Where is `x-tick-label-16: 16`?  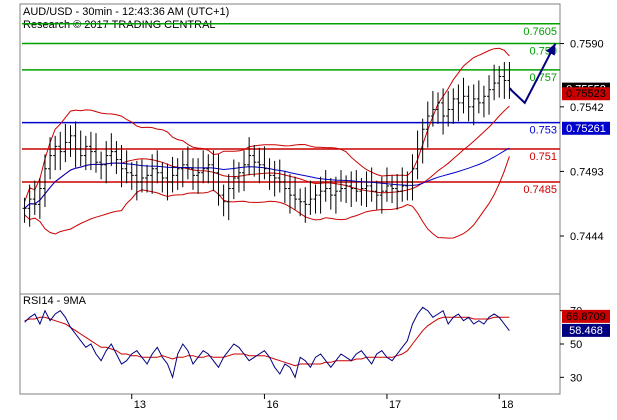 x-tick-label-16: 16 is located at coordinates (272, 405).